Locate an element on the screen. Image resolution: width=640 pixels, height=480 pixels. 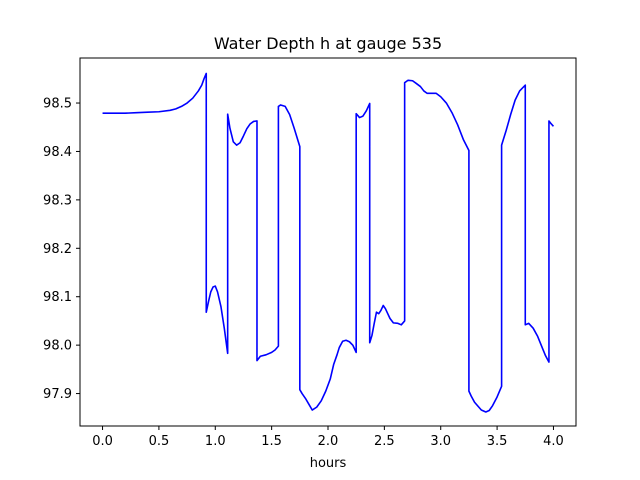
x-tick-label: 1.5 is located at coordinates (271, 441).